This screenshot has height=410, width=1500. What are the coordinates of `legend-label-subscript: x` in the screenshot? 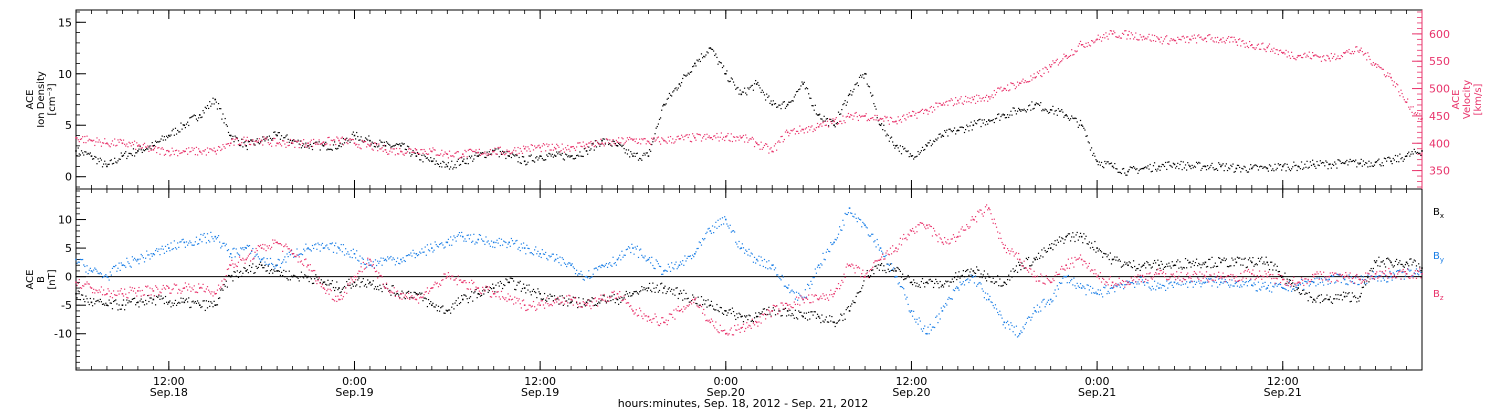 It's located at (1442, 216).